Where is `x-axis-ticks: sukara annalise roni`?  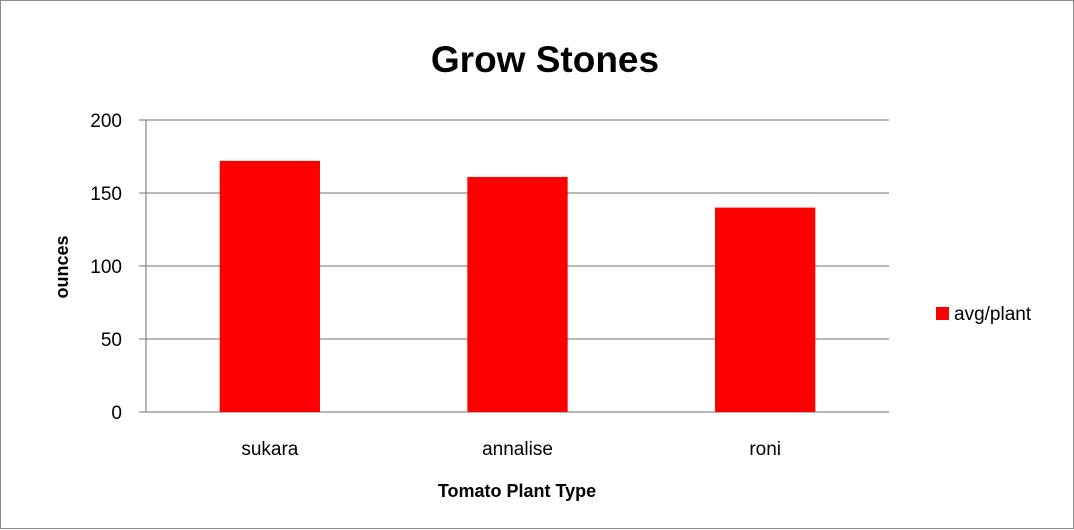 x-axis-ticks: sukara annalise roni is located at coordinates (511, 449).